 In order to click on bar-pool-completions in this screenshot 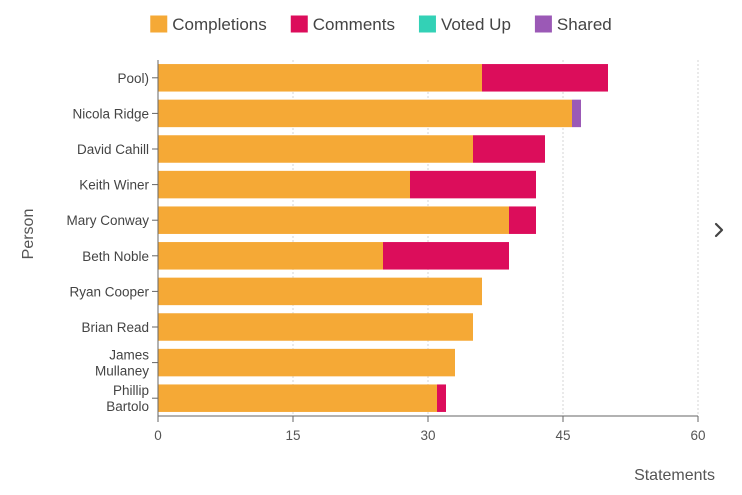, I will do `click(320, 78)`.